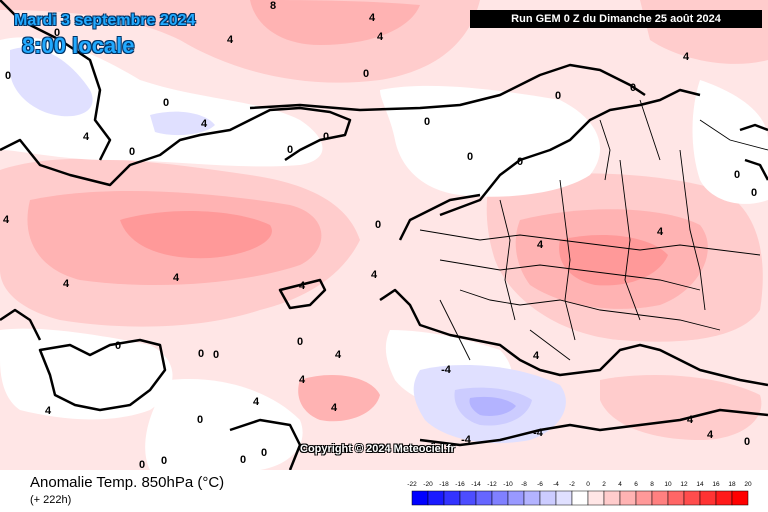 Image resolution: width=768 pixels, height=512 pixels. What do you see at coordinates (273, 6) in the screenshot?
I see `contour-label: 8` at bounding box center [273, 6].